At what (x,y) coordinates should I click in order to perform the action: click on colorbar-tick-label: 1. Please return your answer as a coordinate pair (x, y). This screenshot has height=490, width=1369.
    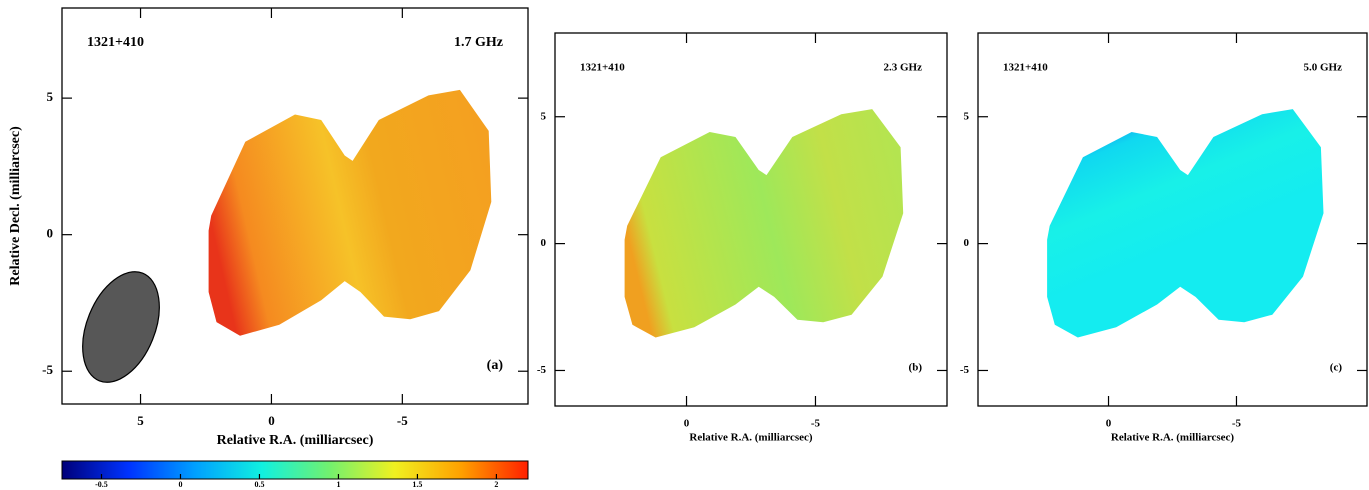
    Looking at the image, I should click on (338, 484).